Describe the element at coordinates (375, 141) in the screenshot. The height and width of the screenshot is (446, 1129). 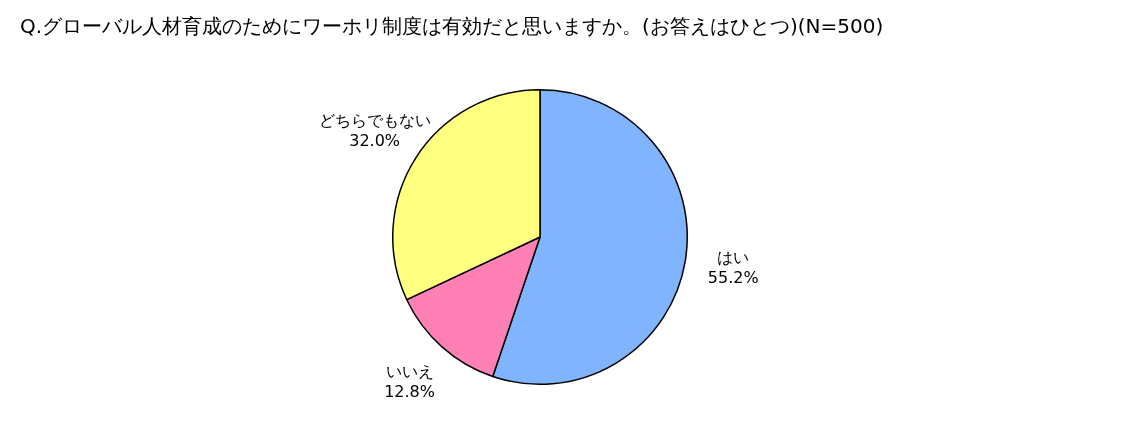
I see `data-label: 32.0%` at that location.